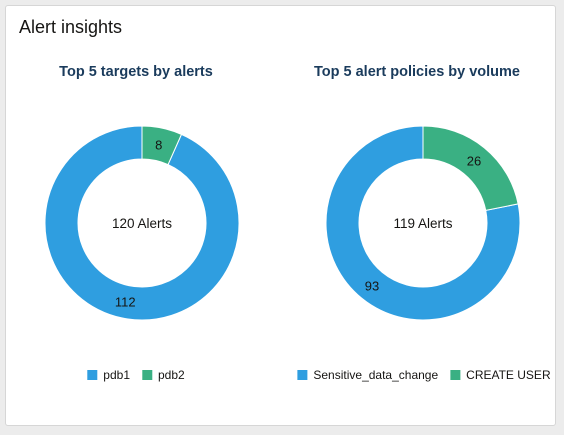 This screenshot has height=435, width=564. I want to click on chart-title-targets: Top 5 targets by alerts, so click(136, 72).